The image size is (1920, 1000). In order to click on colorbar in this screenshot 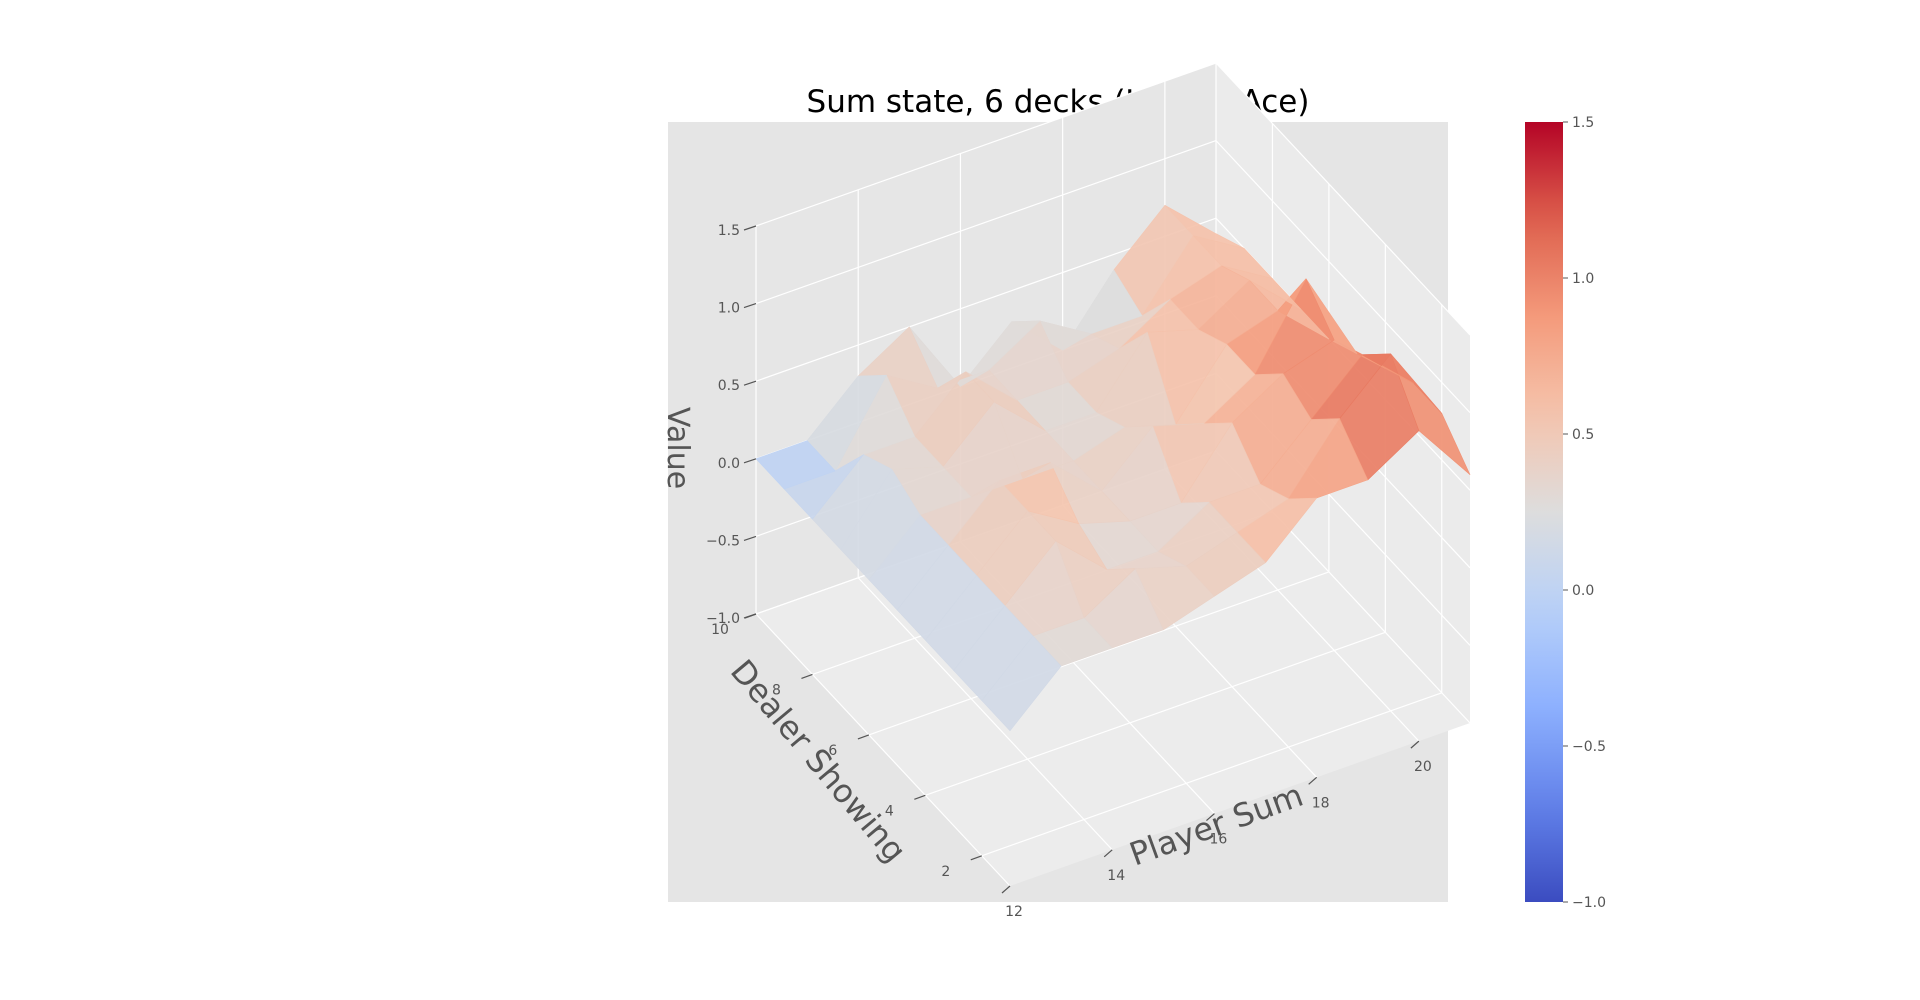, I will do `click(1544, 512)`.